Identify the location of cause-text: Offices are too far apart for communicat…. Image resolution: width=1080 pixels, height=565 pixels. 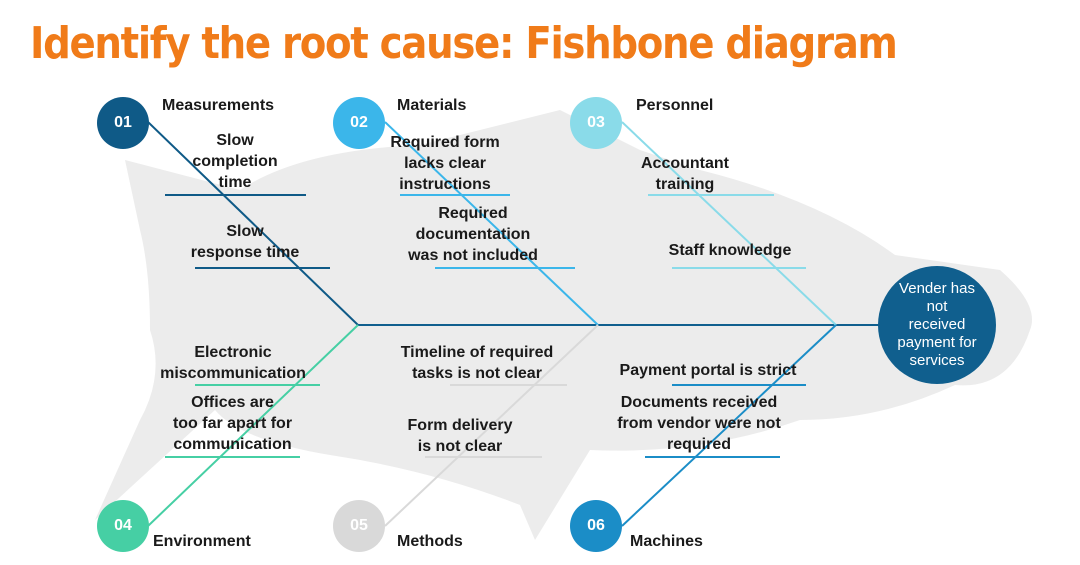
(232, 423).